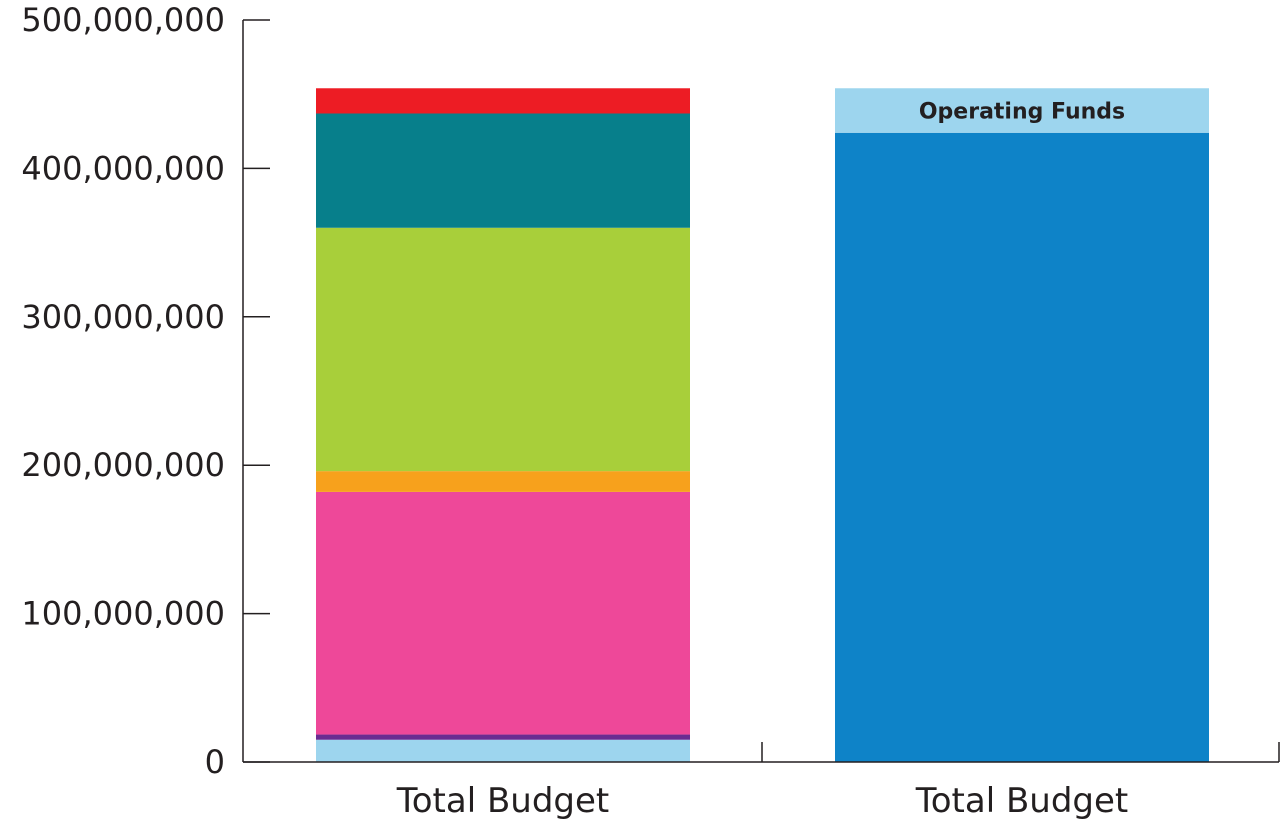  What do you see at coordinates (761, 781) in the screenshot?
I see `x-axis: Total Budget Total Budget` at bounding box center [761, 781].